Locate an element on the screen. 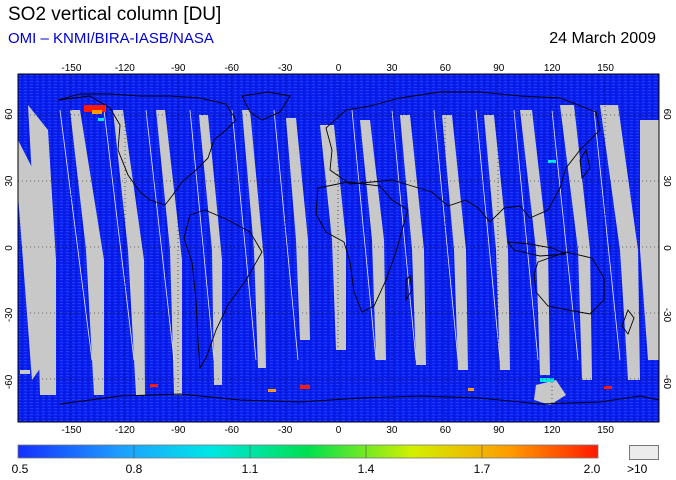  colorbar-divisions is located at coordinates (308, 451).